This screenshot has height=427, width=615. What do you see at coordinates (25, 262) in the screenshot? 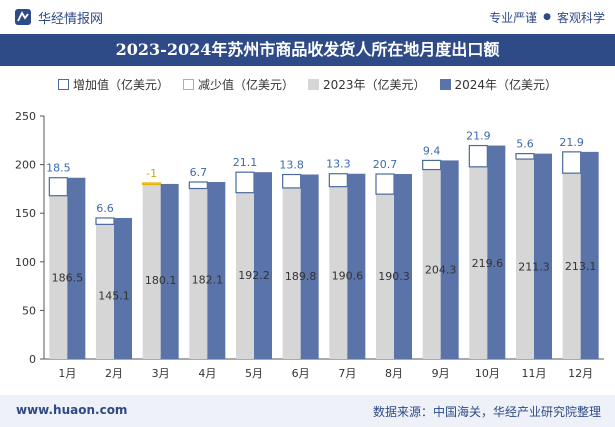
I see `y-tick-label: 100` at bounding box center [25, 262].